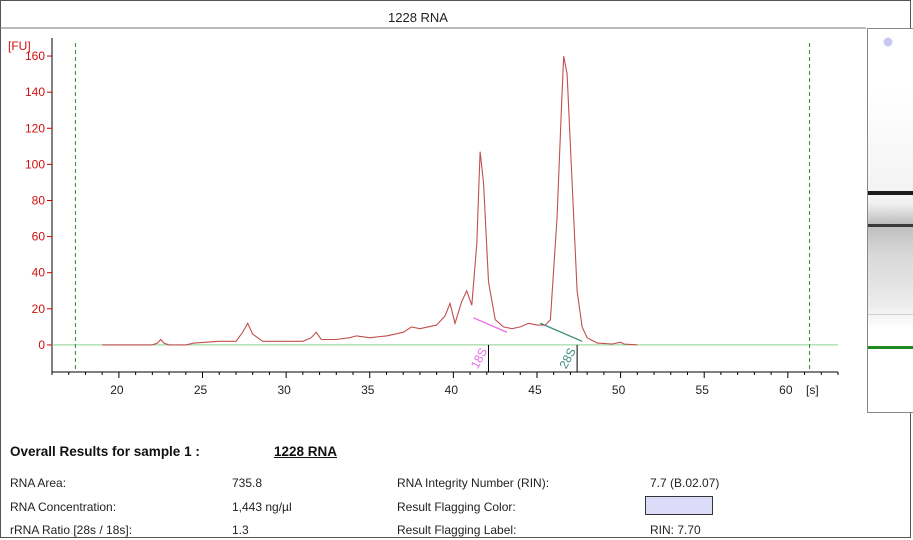  I want to click on peak-label-18s: 18S, so click(479, 358).